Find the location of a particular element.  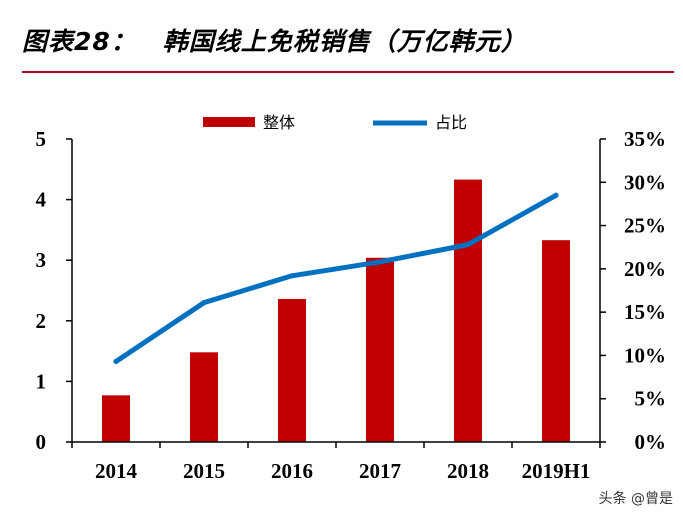

y-right-tick-label: 5% is located at coordinates (651, 399).